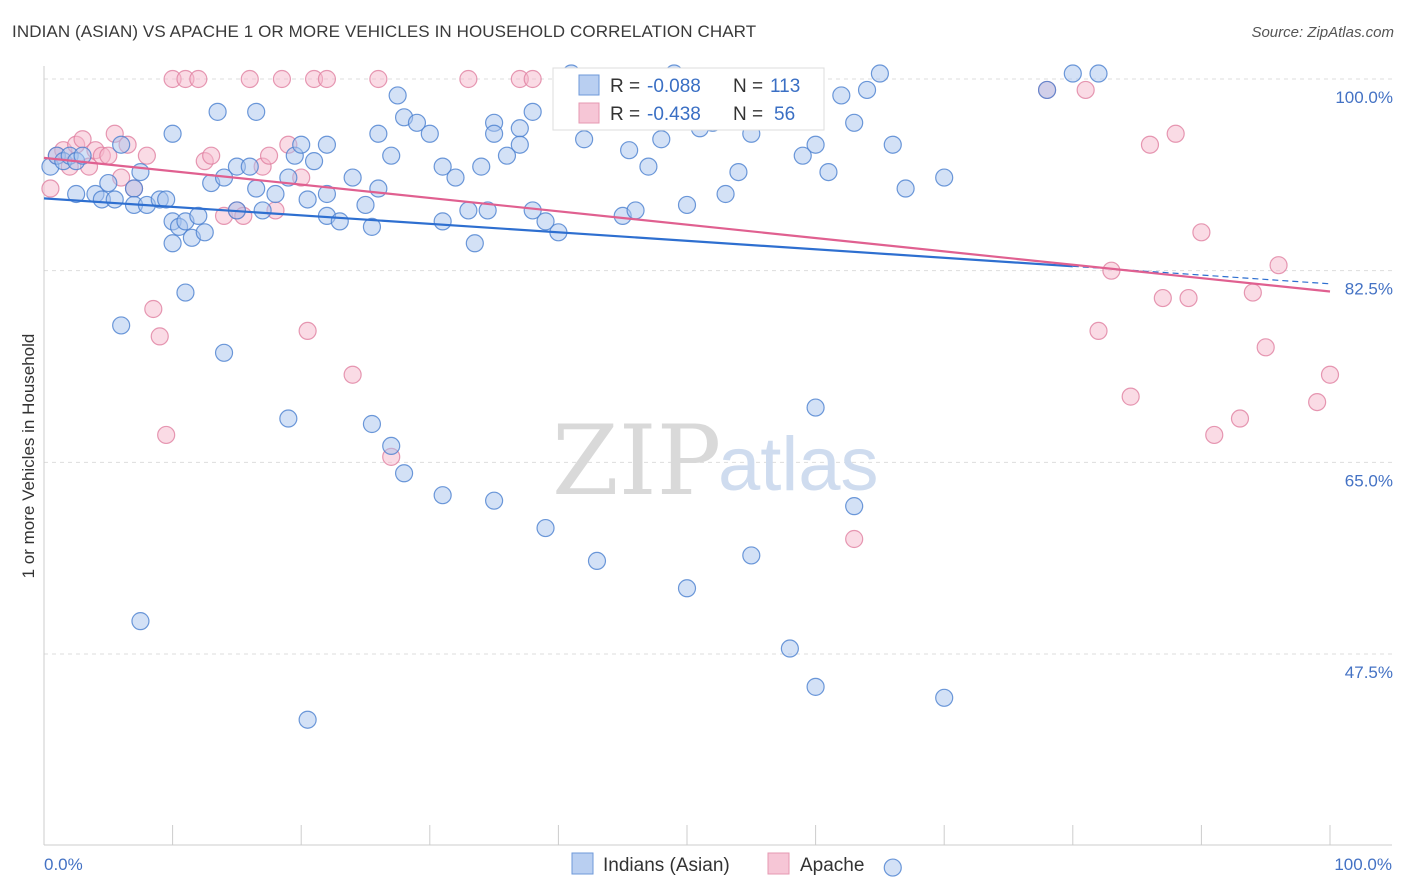 This screenshot has width=1406, height=892. What do you see at coordinates (582, 863) in the screenshot?
I see `legend-bottom-swatch-indian` at bounding box center [582, 863].